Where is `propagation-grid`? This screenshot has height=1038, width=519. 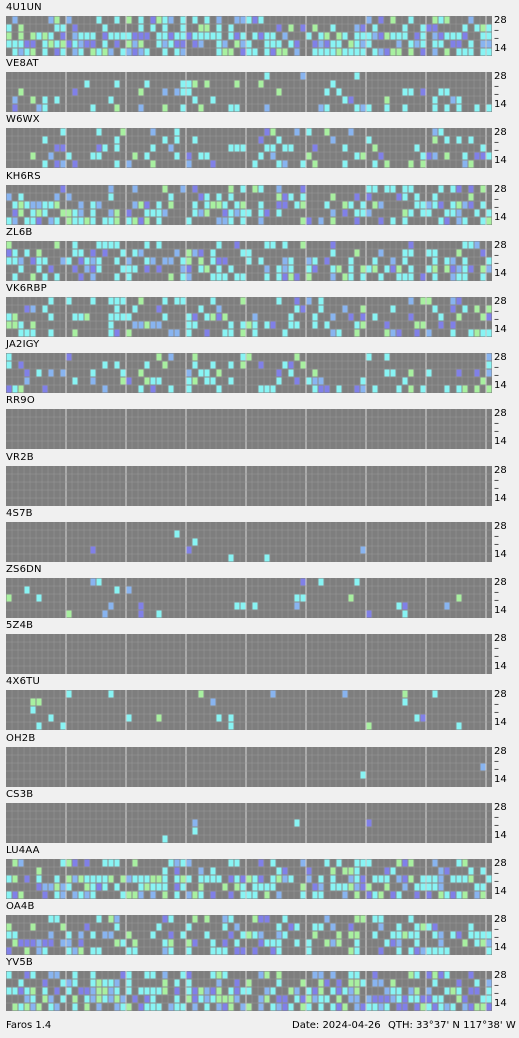 propagation-grid is located at coordinates (249, 92).